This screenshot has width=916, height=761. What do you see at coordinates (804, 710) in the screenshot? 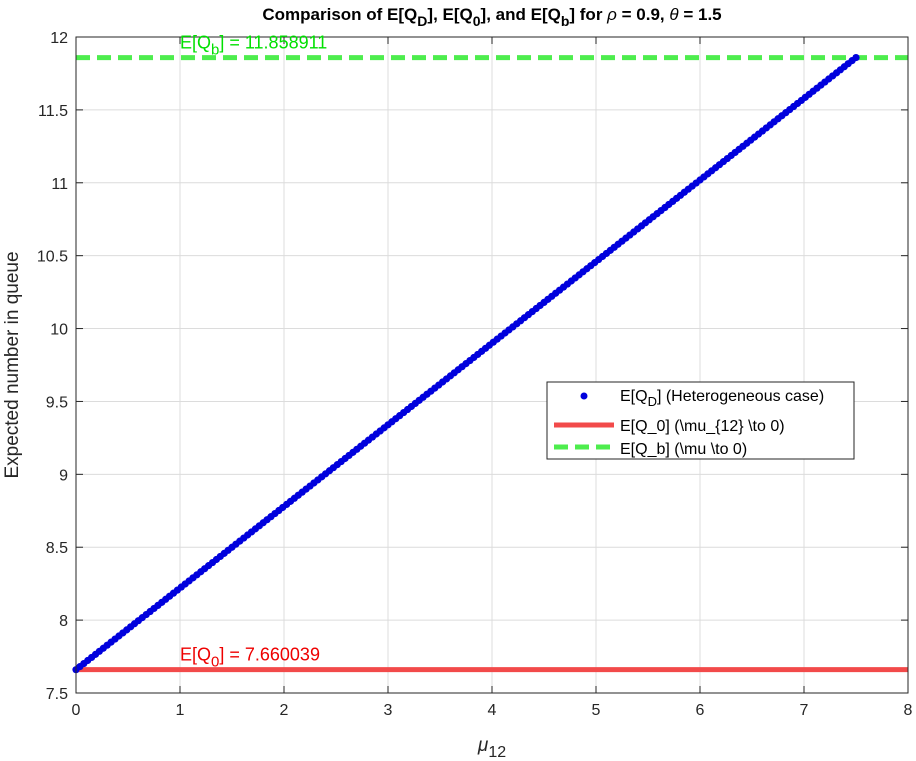
I see `x-tick-label: 7` at bounding box center [804, 710].